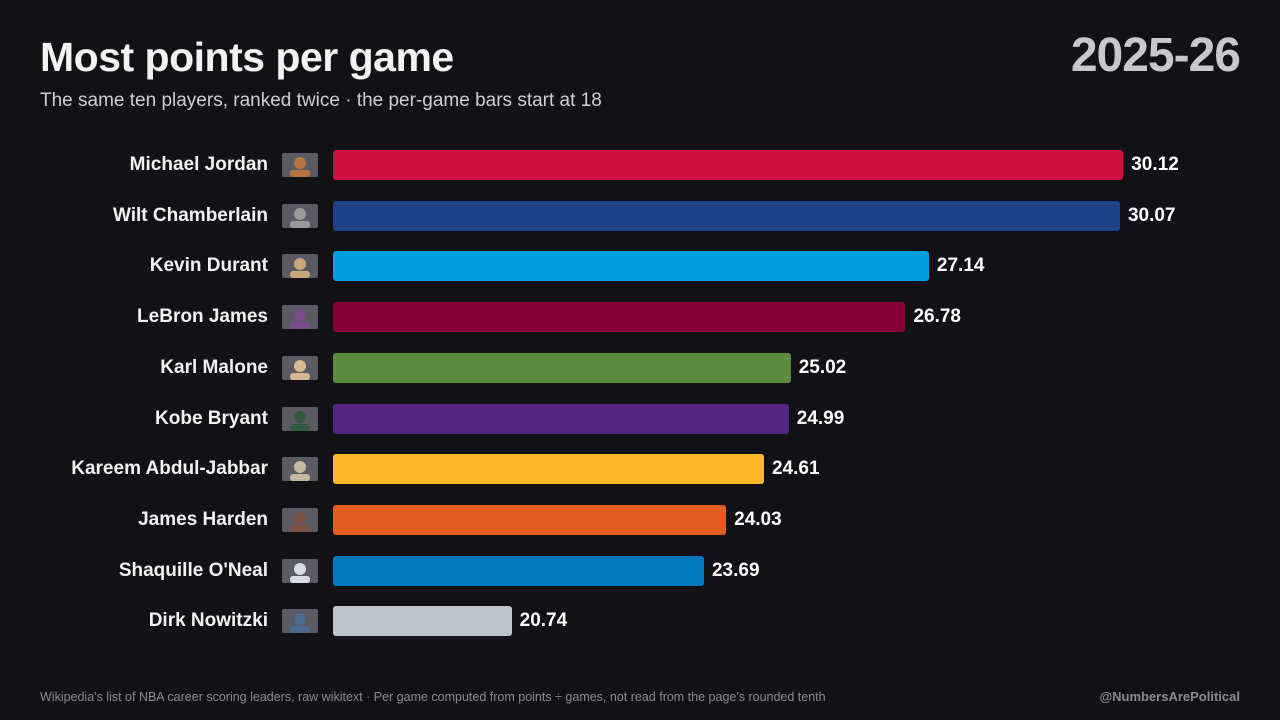 The image size is (1280, 720). What do you see at coordinates (960, 266) in the screenshot?
I see `value-label: 27.14` at bounding box center [960, 266].